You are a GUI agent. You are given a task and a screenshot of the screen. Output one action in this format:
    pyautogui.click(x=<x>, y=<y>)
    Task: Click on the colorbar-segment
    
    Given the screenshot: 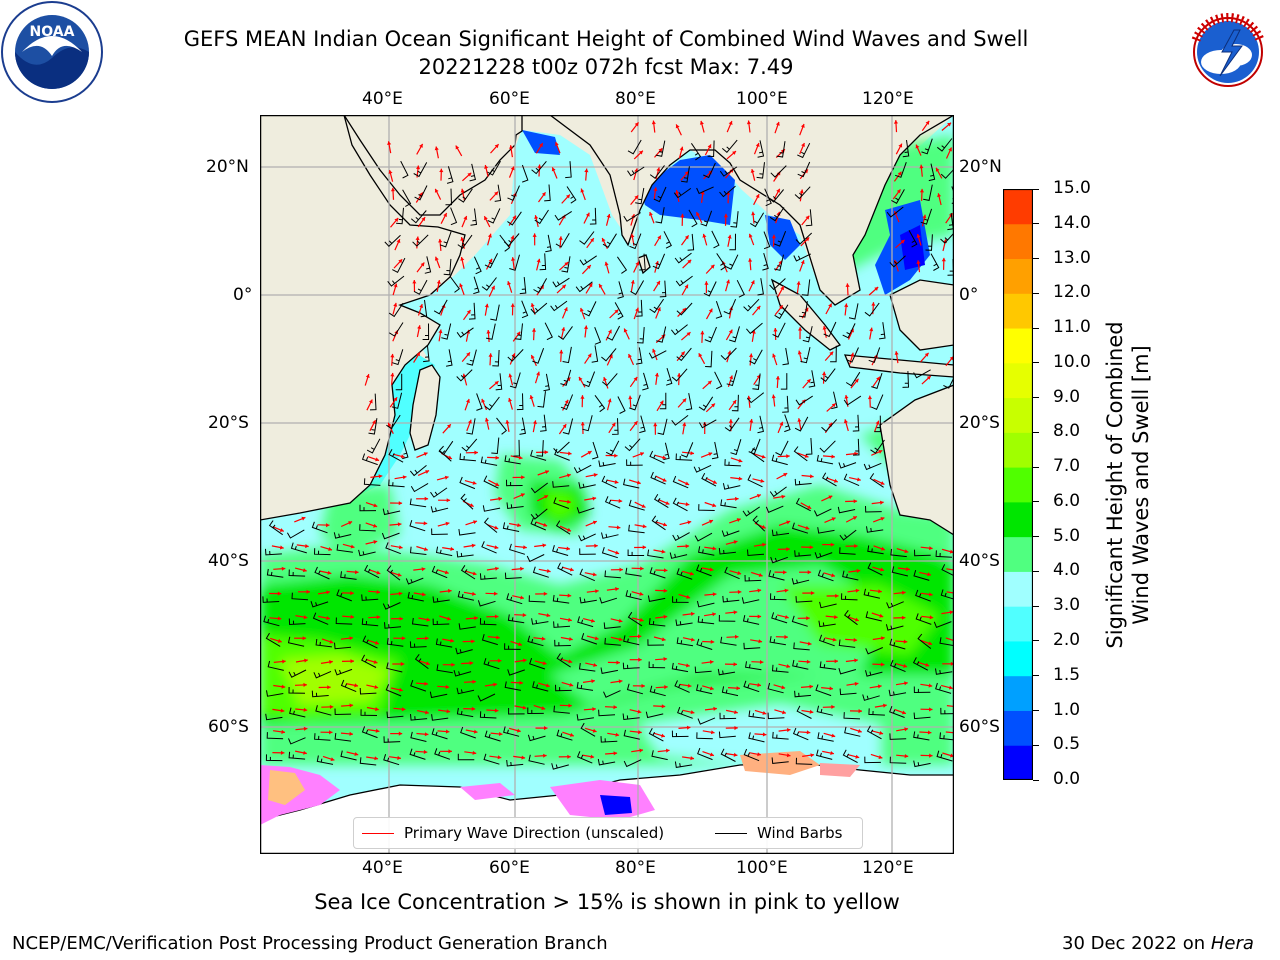 What is the action you would take?
    pyautogui.click(x=1018, y=415)
    